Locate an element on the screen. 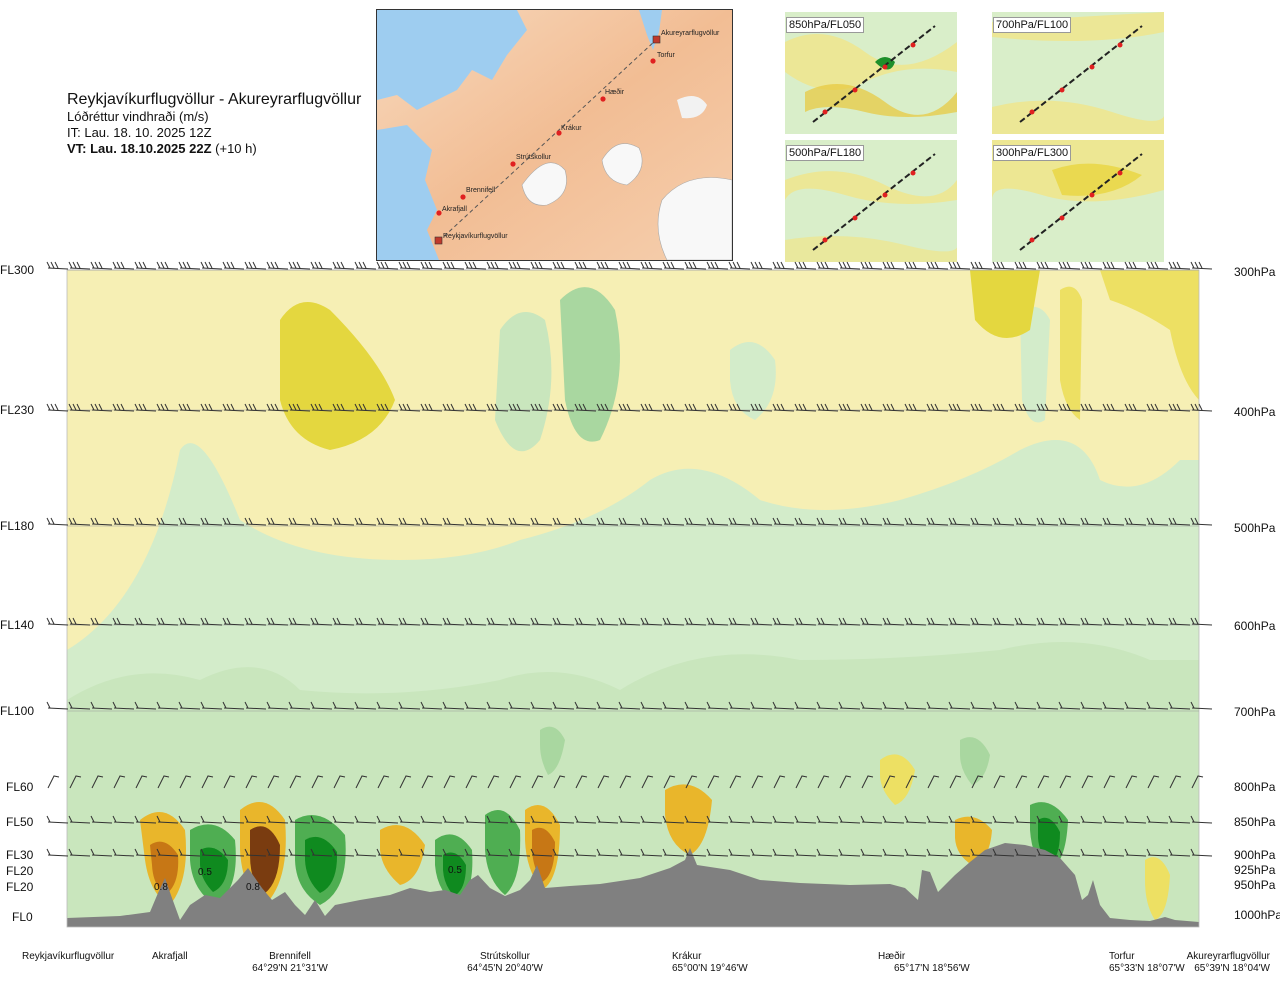 The image size is (1280, 981). map-label-haedir: Hæðir is located at coordinates (615, 92).